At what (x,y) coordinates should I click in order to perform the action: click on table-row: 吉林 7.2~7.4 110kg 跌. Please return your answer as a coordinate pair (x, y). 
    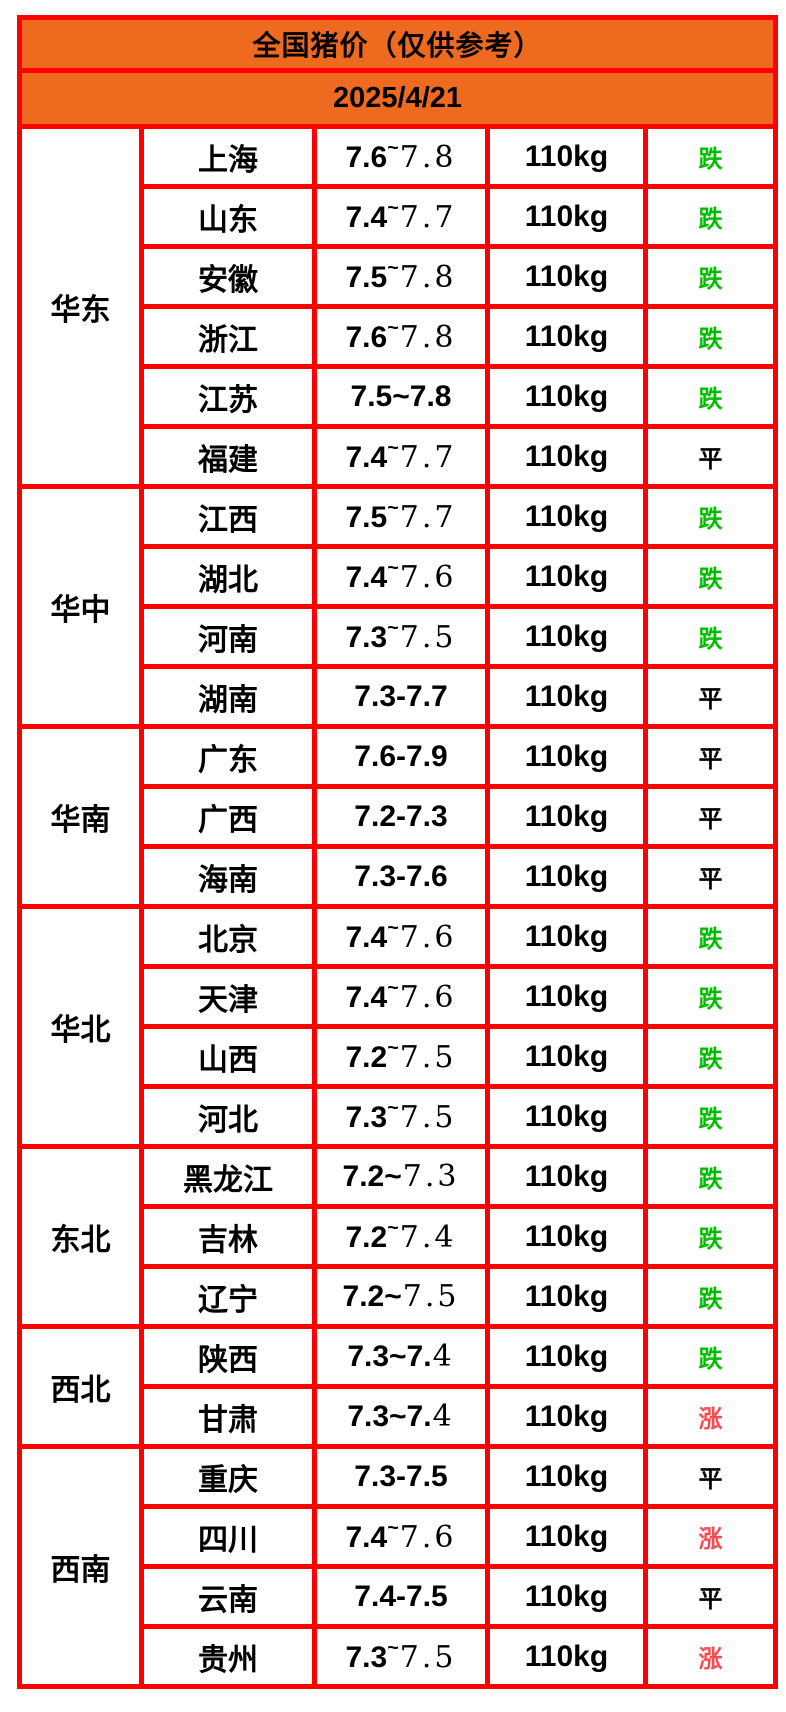
    Looking at the image, I should click on (399, 1236).